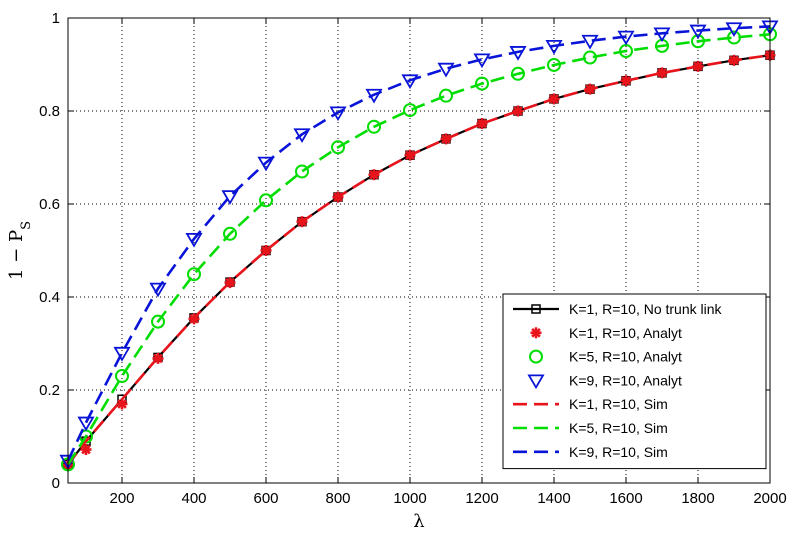 The width and height of the screenshot is (797, 537). I want to click on legend-label: K=1, R=10, Sim, so click(618, 404).